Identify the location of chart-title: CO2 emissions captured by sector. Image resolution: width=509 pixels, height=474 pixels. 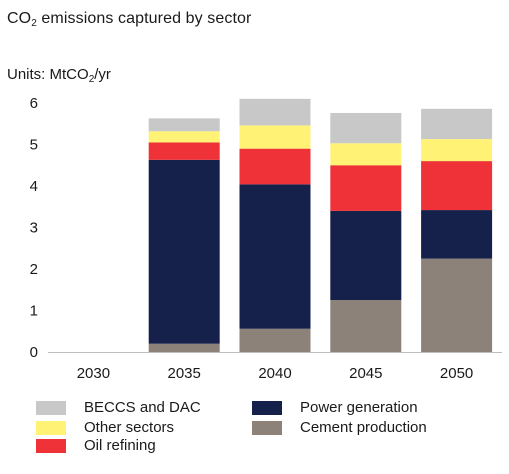
(129, 19).